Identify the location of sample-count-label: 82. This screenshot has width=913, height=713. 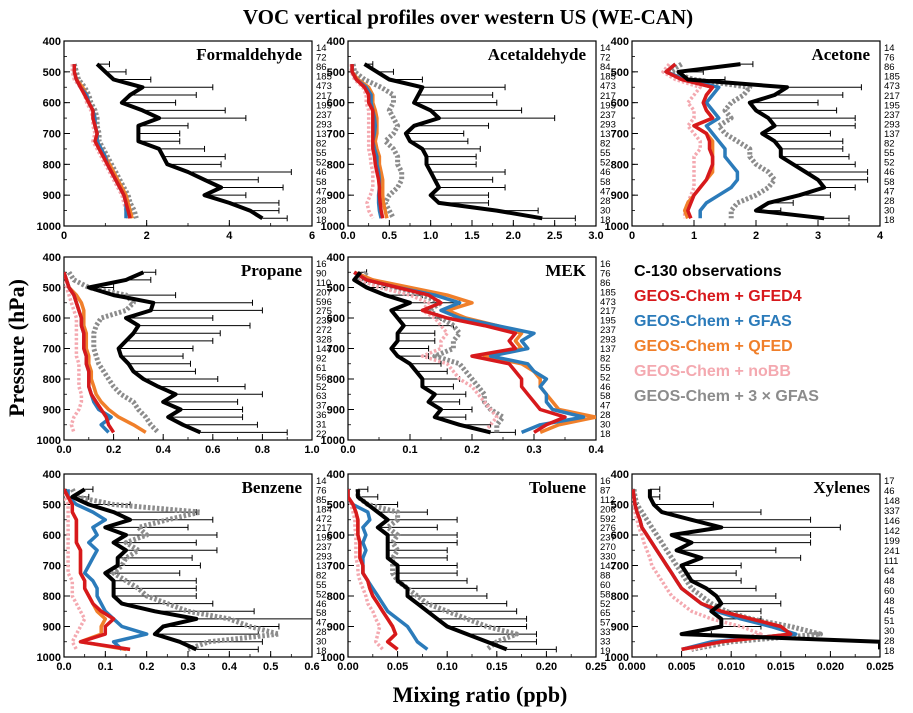
(605, 358).